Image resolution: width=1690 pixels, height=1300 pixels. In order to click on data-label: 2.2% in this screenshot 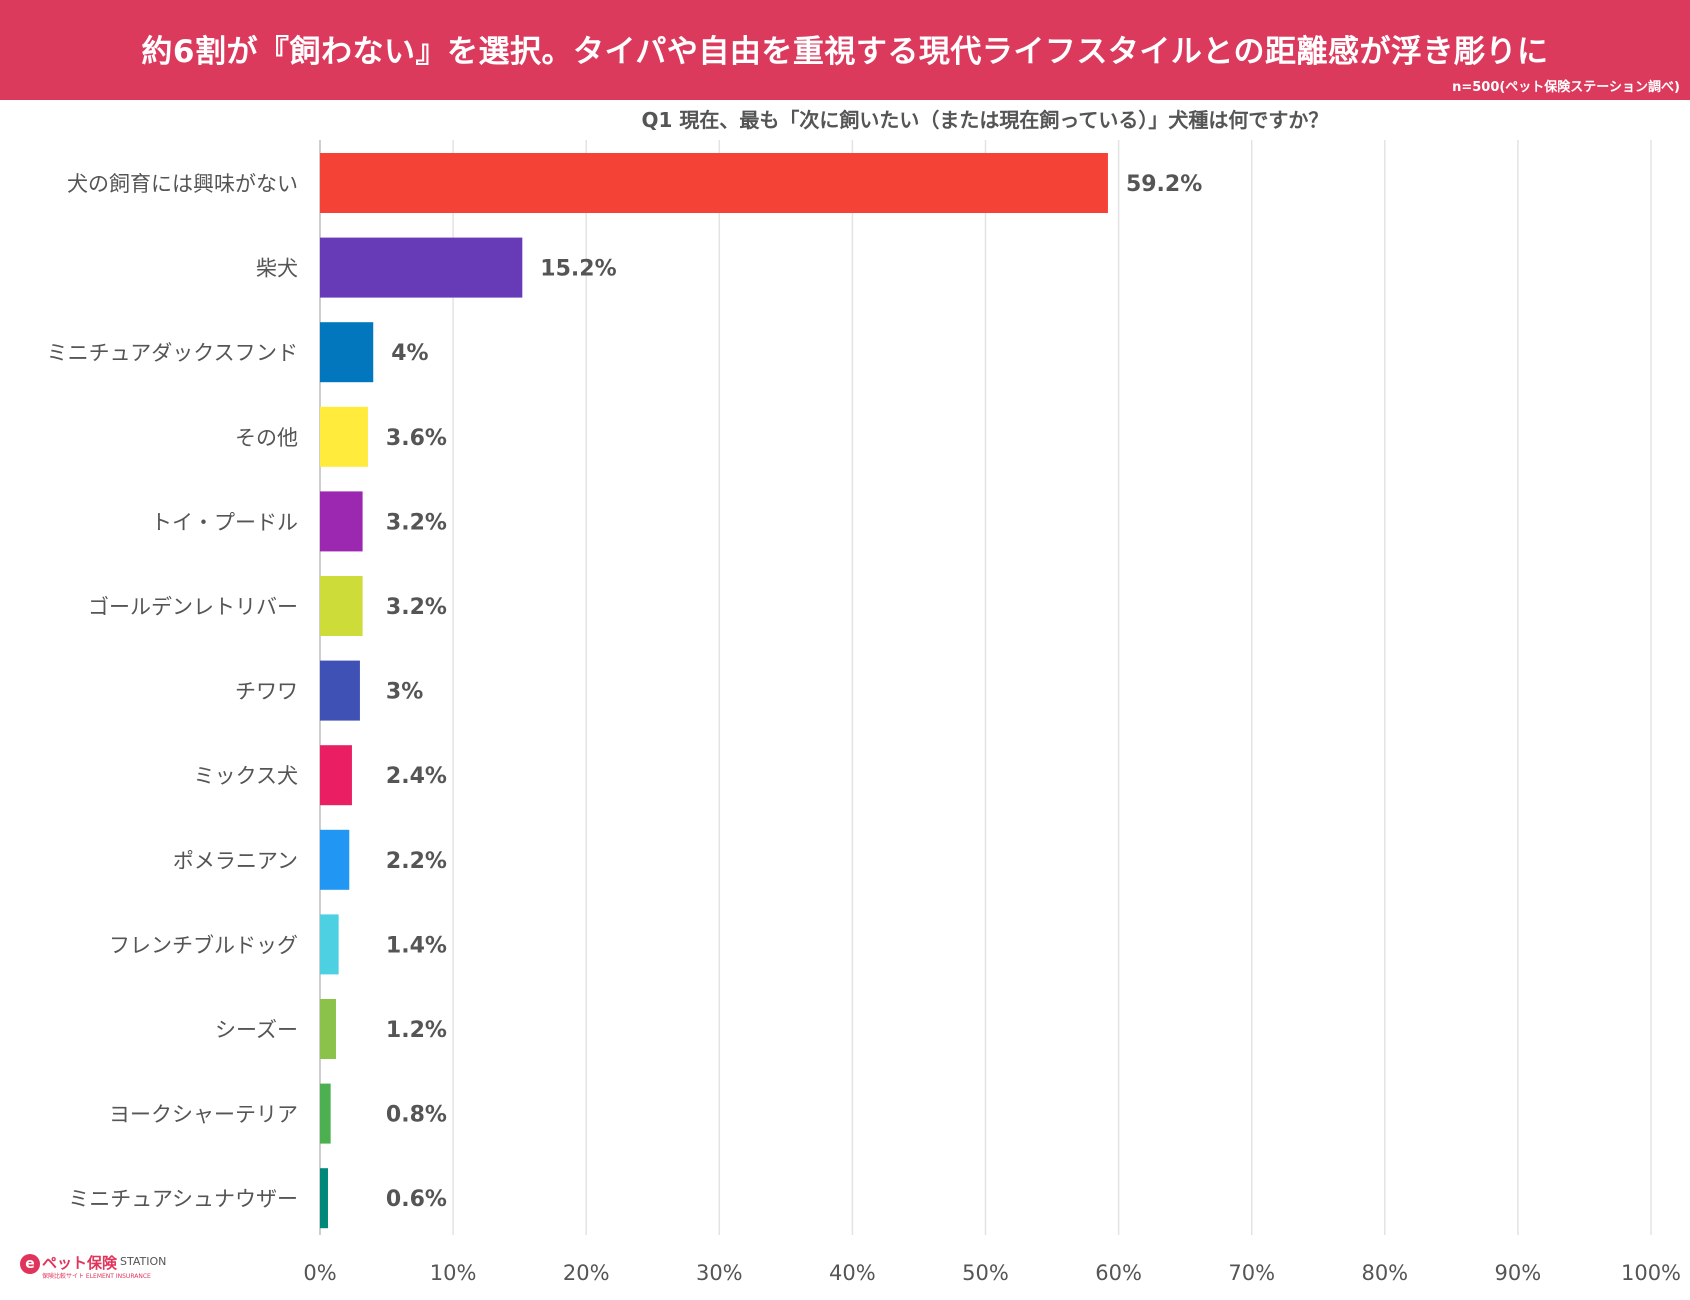, I will do `click(416, 861)`.